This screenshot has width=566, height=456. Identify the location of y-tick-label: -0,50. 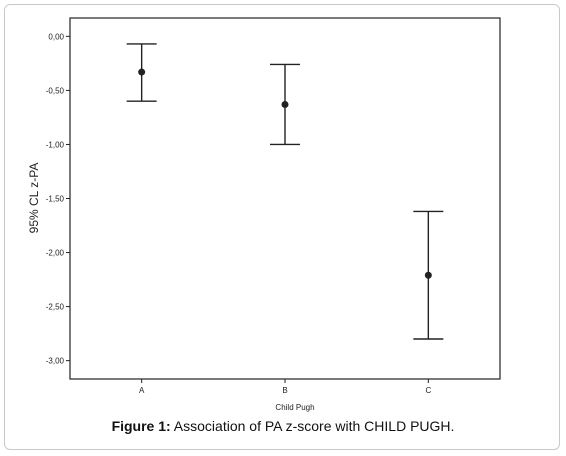
(55, 90).